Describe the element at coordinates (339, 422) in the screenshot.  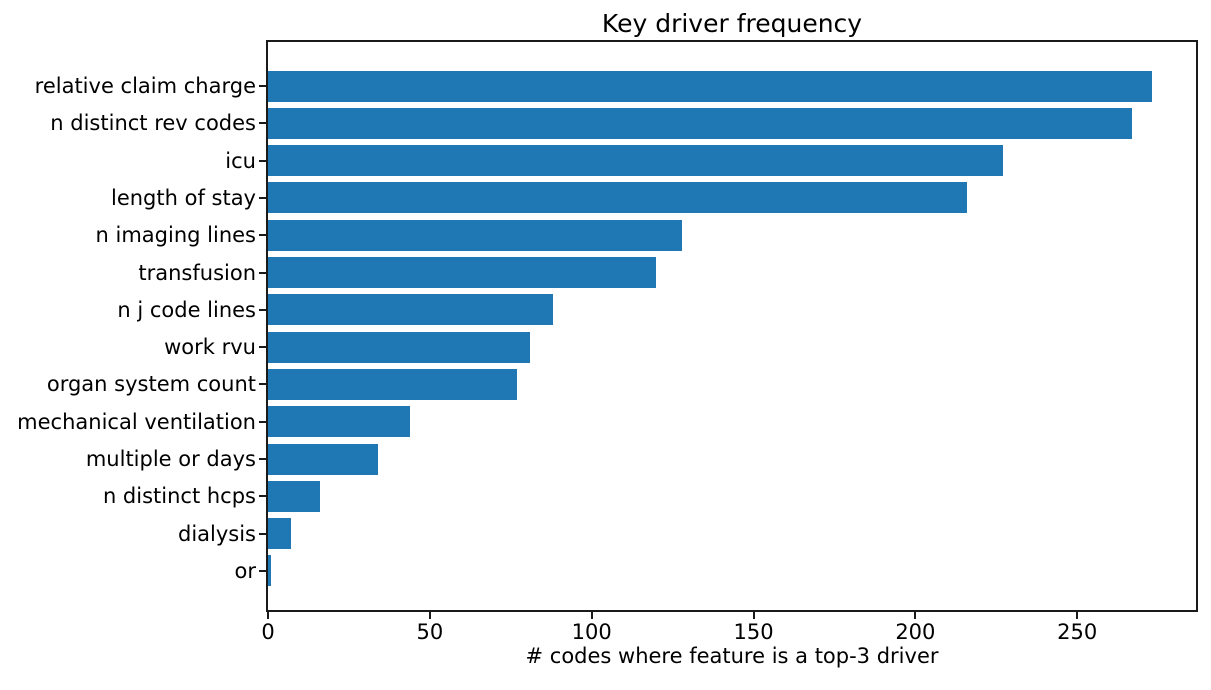
I see `bar-mechanical-ventilation` at that location.